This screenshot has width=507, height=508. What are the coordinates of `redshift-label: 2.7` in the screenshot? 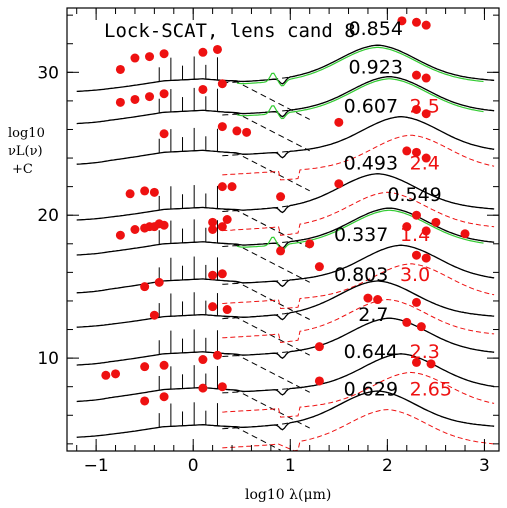 It's located at (373, 315).